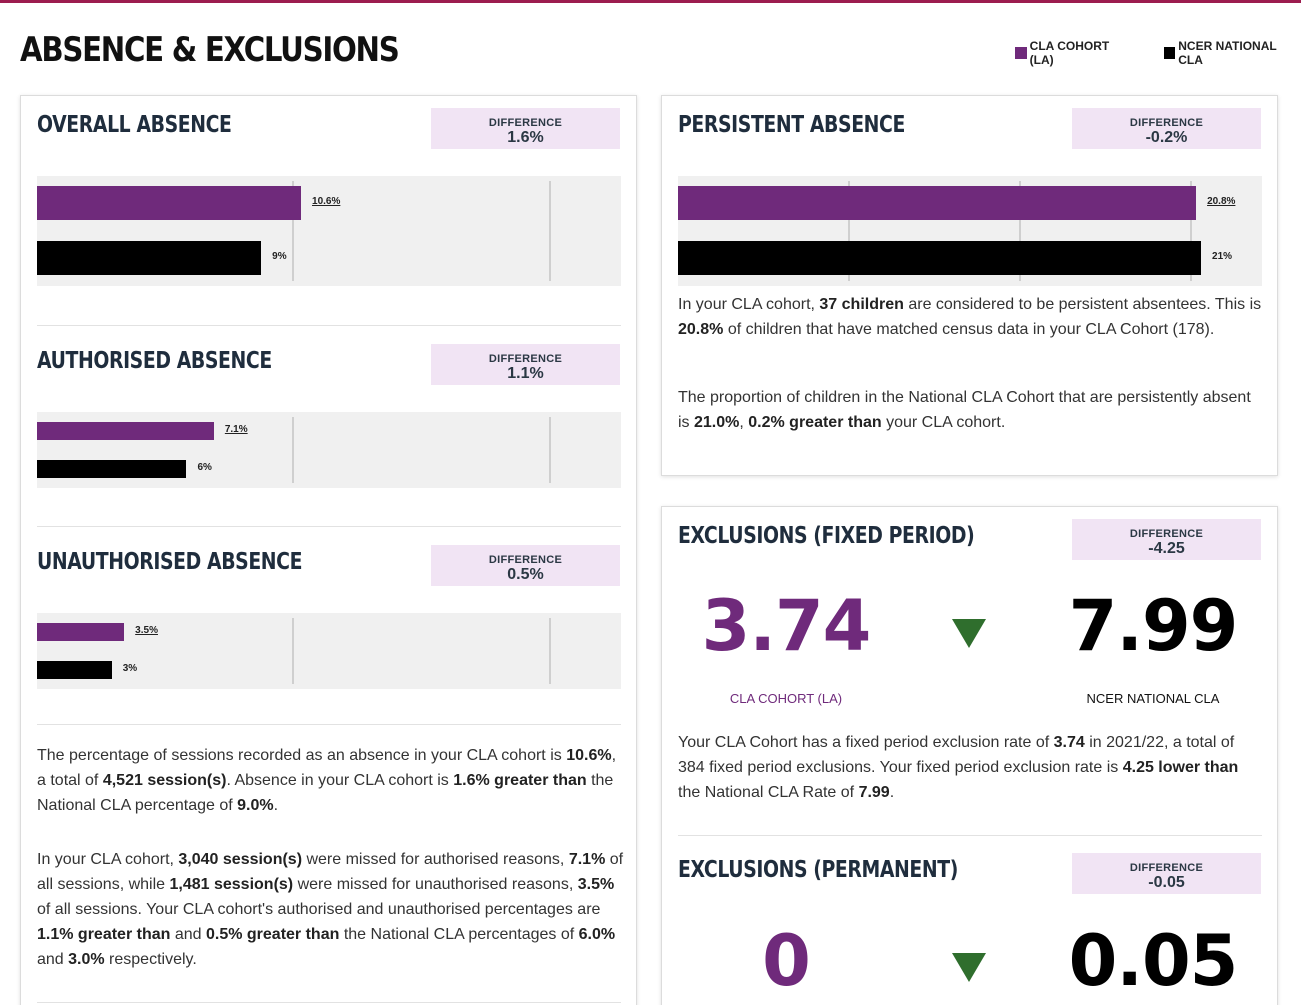  I want to click on legend-item-cohort: CLA COHORT (LA), so click(1074, 53).